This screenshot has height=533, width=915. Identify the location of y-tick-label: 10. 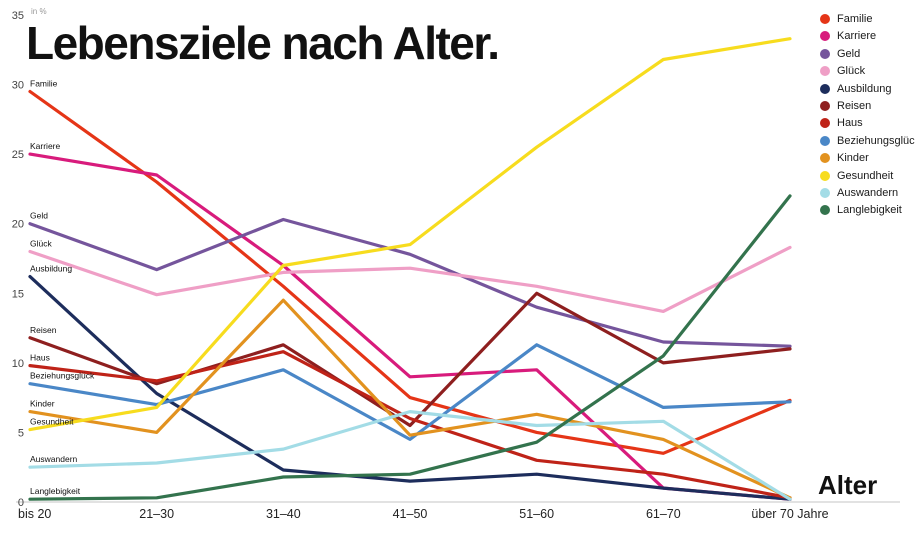
(18, 364).